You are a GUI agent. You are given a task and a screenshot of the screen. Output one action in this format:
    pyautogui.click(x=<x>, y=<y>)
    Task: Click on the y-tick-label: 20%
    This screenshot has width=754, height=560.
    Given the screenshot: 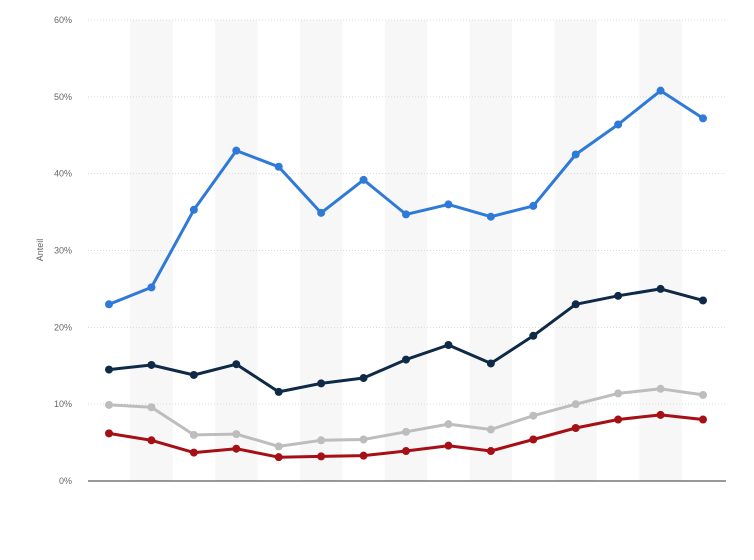 What is the action you would take?
    pyautogui.click(x=63, y=327)
    